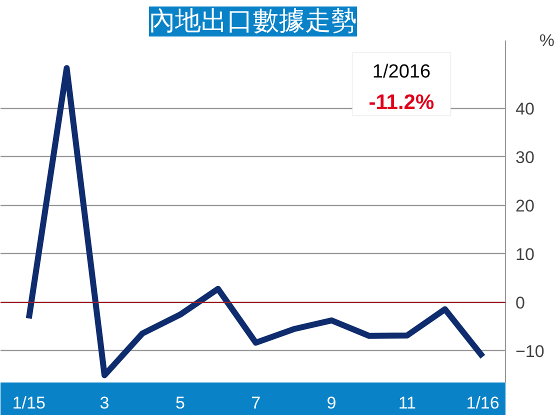 The image size is (557, 415). Describe the element at coordinates (105, 403) in the screenshot. I see `x-tick-label: 3` at that location.